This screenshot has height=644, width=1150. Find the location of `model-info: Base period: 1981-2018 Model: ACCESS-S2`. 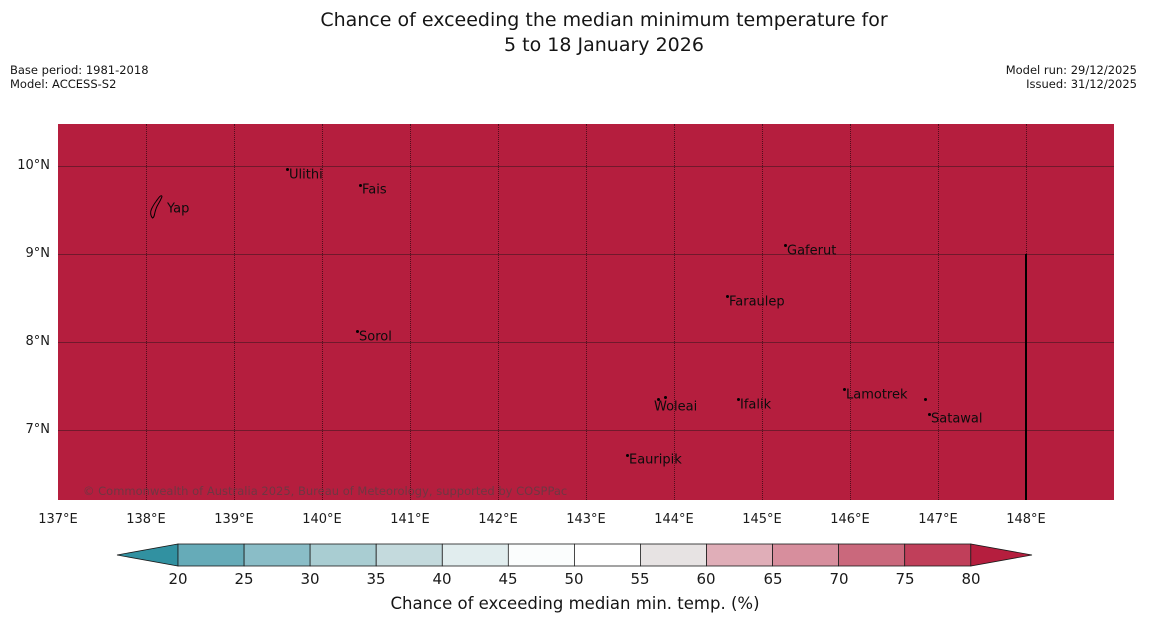

model-info: Base period: 1981-2018 Model: ACCESS-S2 is located at coordinates (79, 77).